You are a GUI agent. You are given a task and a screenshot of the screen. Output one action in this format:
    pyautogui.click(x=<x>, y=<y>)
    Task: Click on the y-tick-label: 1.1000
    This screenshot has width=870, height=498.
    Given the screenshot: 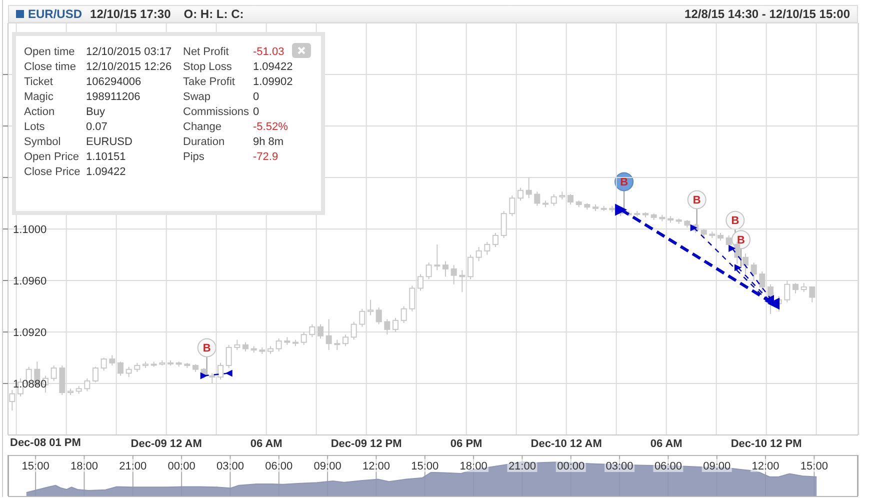 What is the action you would take?
    pyautogui.click(x=30, y=230)
    